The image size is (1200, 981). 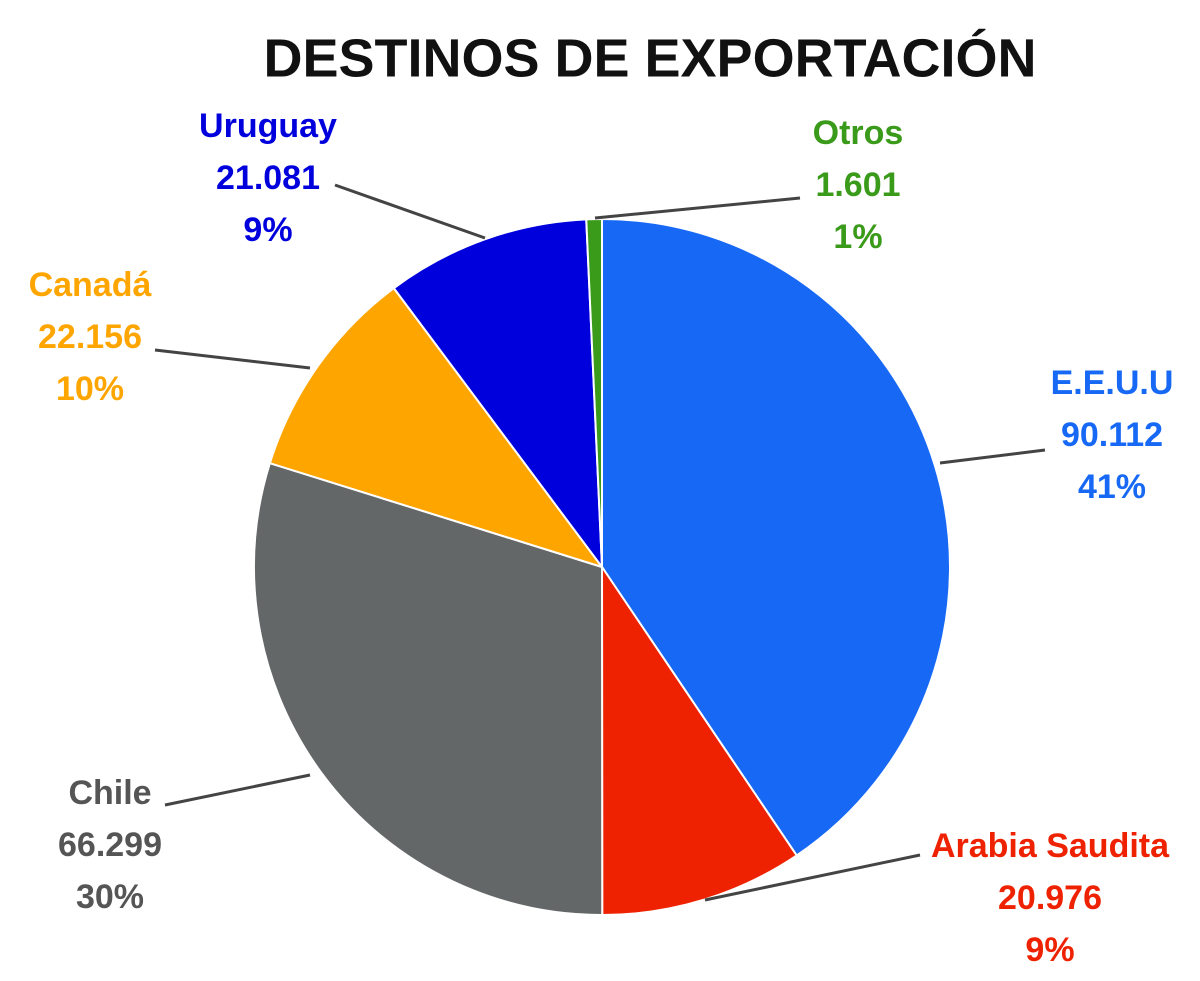 What do you see at coordinates (857, 237) in the screenshot?
I see `percent-label: 1%` at bounding box center [857, 237].